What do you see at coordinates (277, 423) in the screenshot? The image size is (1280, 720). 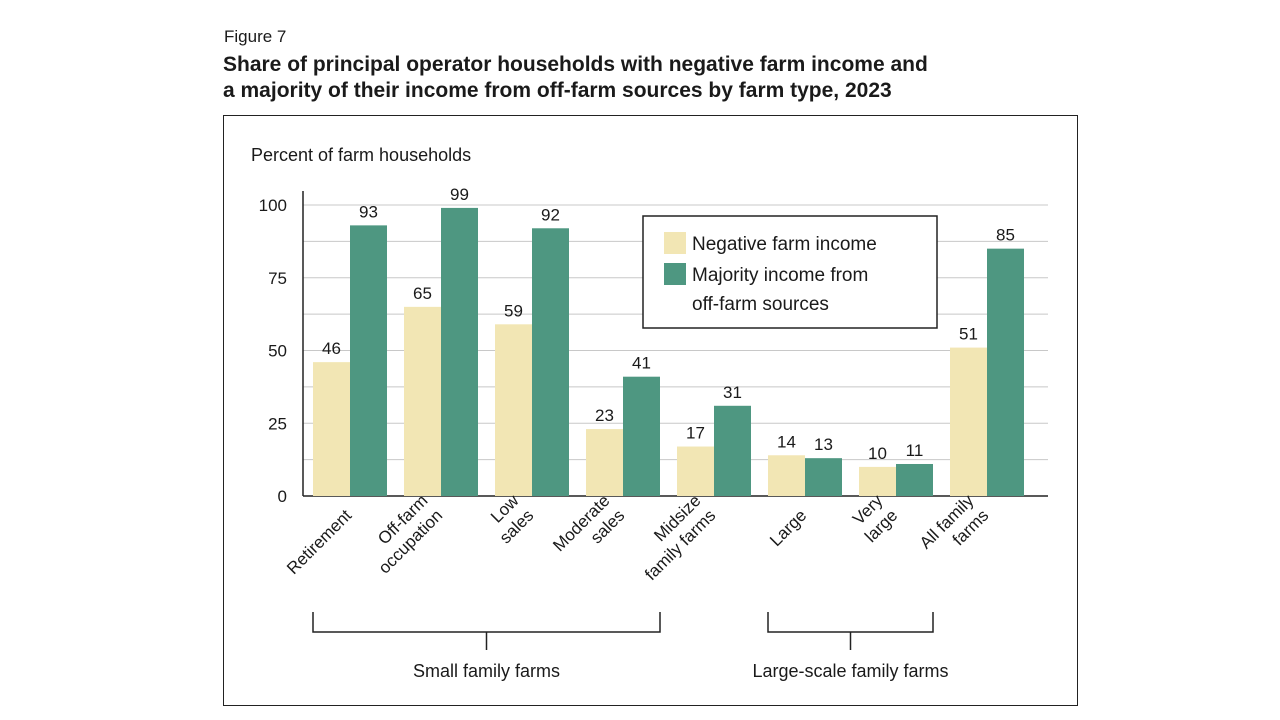 I see `y-tick-label: 25` at bounding box center [277, 423].